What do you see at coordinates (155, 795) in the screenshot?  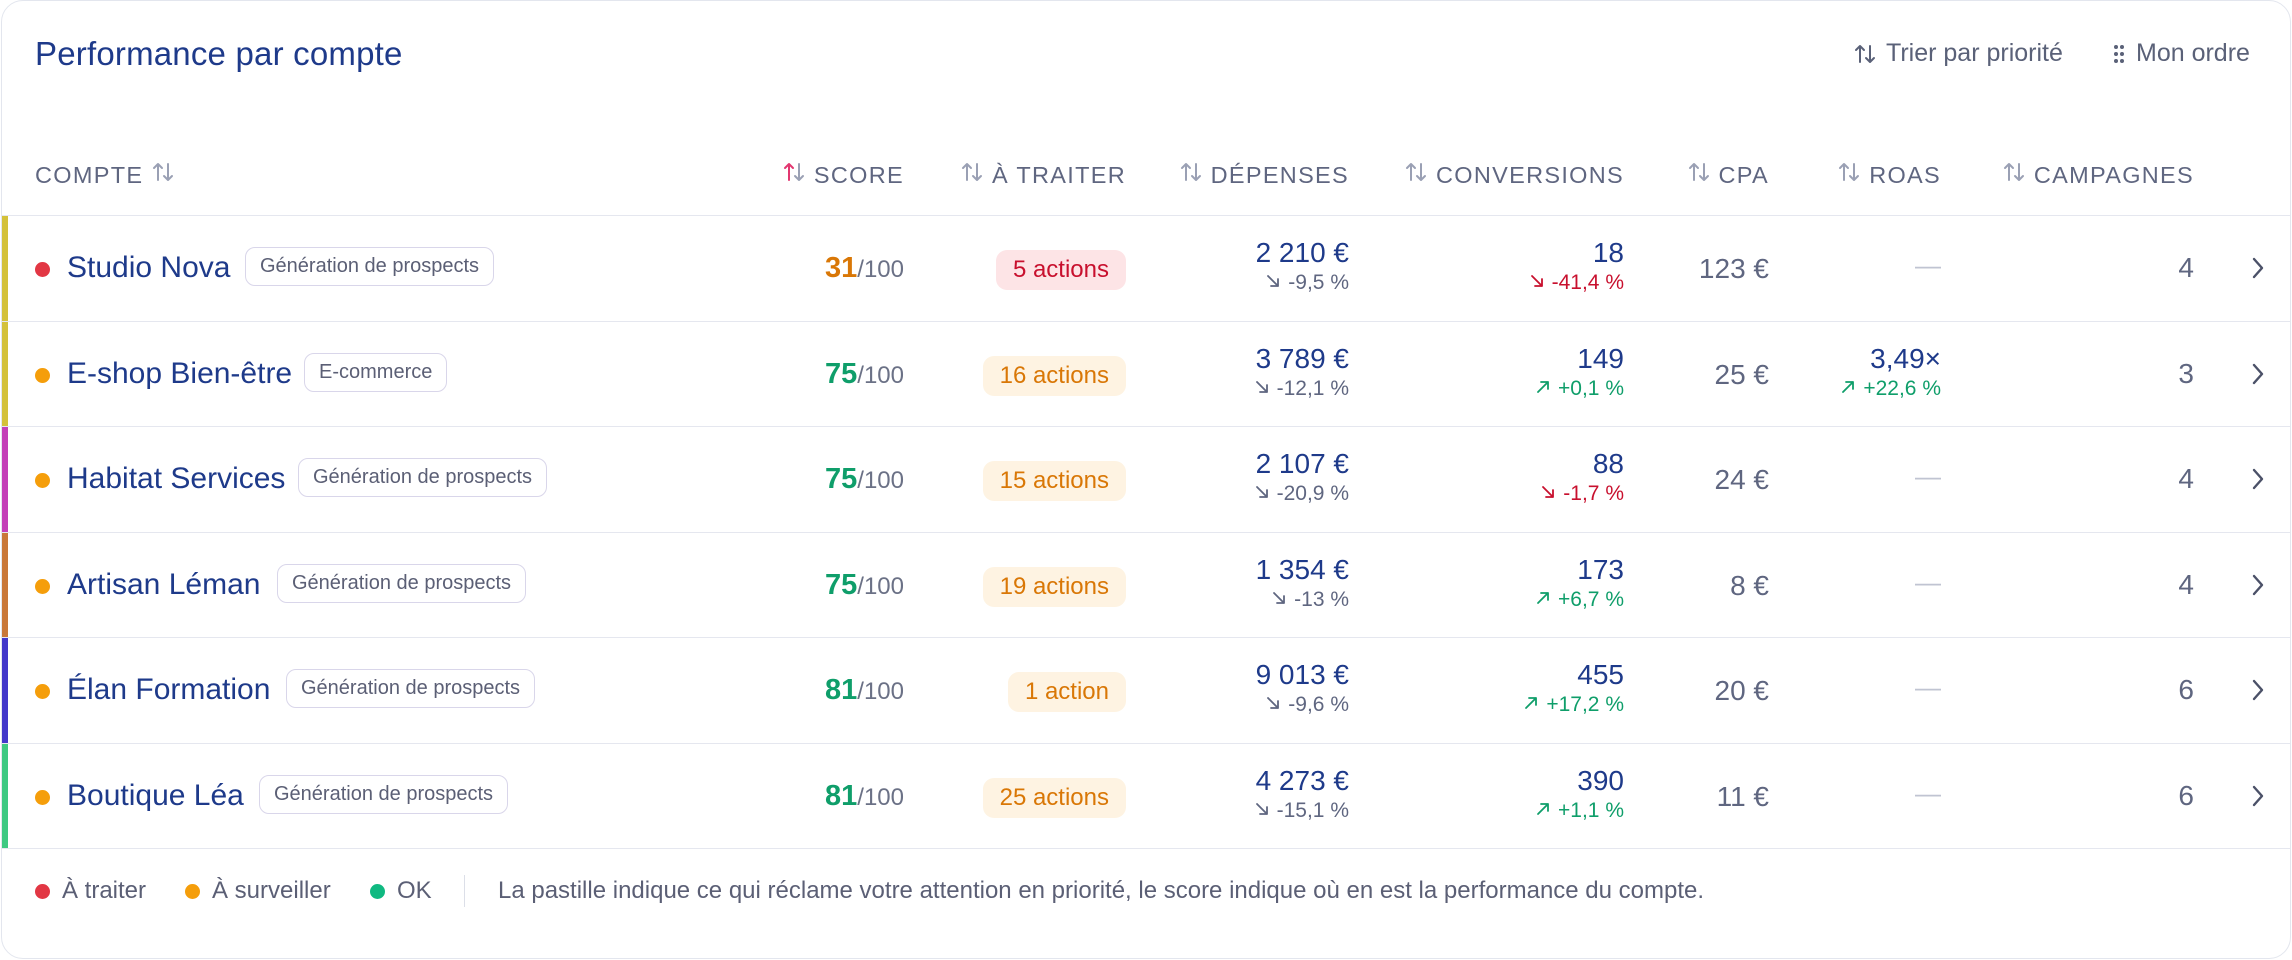 I see `account-name: Boutique Léa` at bounding box center [155, 795].